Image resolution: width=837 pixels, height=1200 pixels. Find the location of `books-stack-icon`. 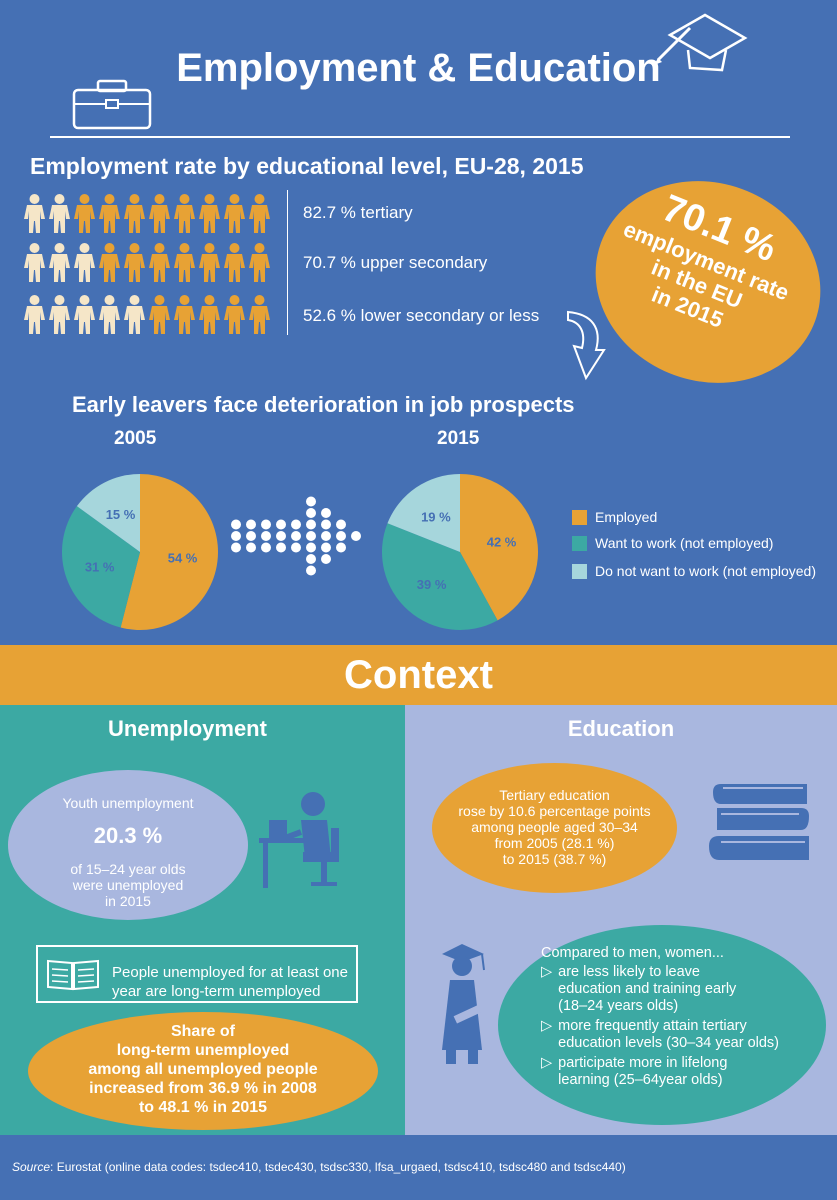

books-stack-icon is located at coordinates (759, 822).